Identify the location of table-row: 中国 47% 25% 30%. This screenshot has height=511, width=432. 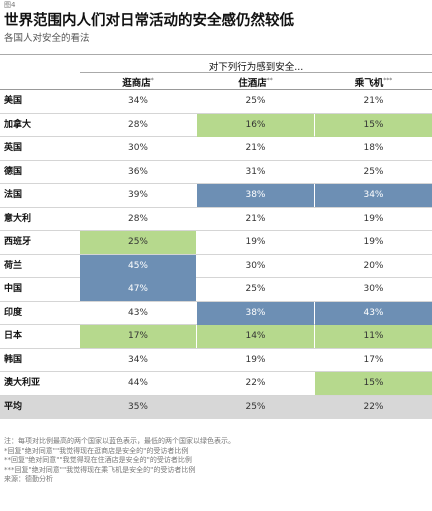
(216, 290).